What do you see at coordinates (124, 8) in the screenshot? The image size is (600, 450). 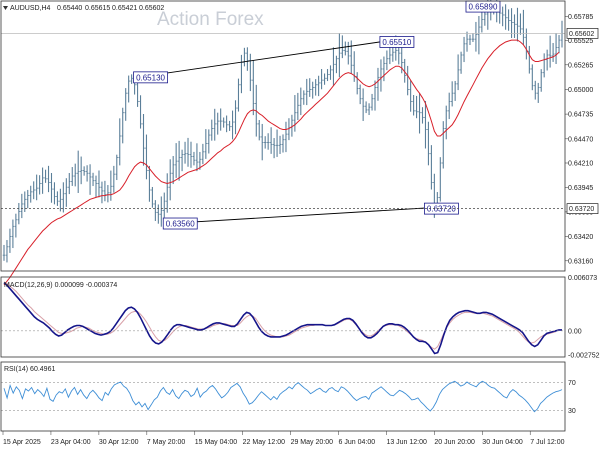 I see `ohlc-low: 0.65421` at bounding box center [124, 8].